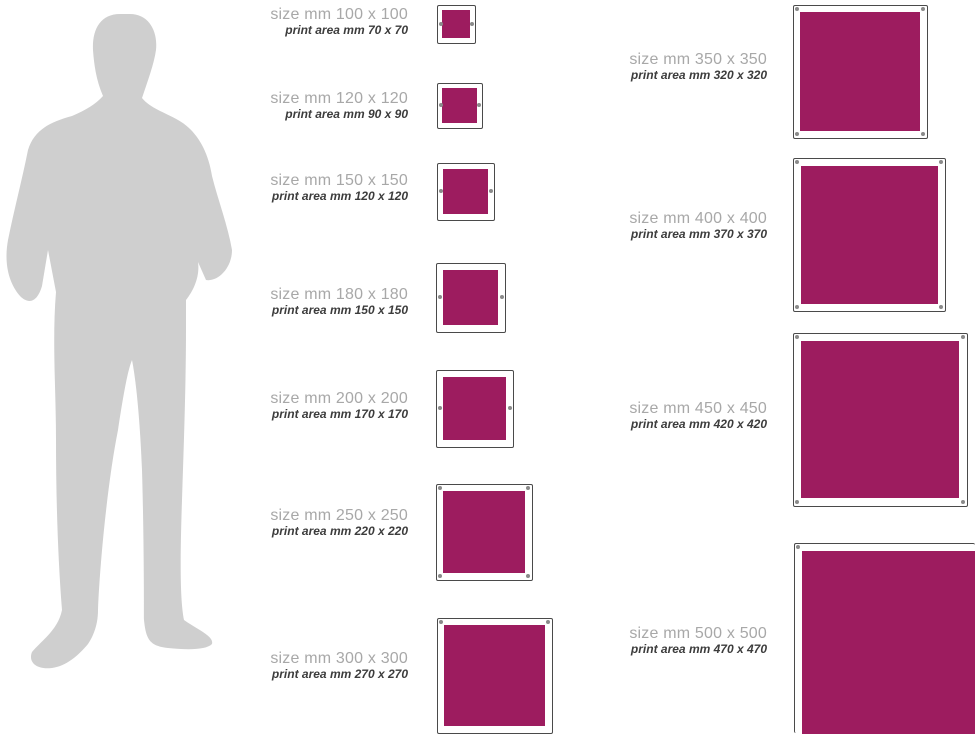 The image size is (975, 734). Describe the element at coordinates (339, 14) in the screenshot. I see `panel-size-text: size mm 100 x 100` at that location.